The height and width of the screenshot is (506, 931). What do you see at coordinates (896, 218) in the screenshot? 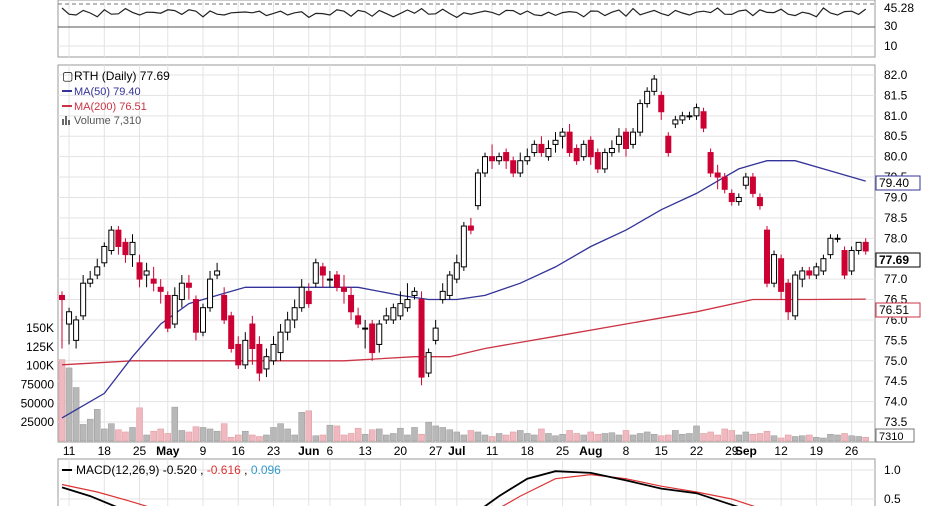
I see `price-tick: 78.5` at bounding box center [896, 218].